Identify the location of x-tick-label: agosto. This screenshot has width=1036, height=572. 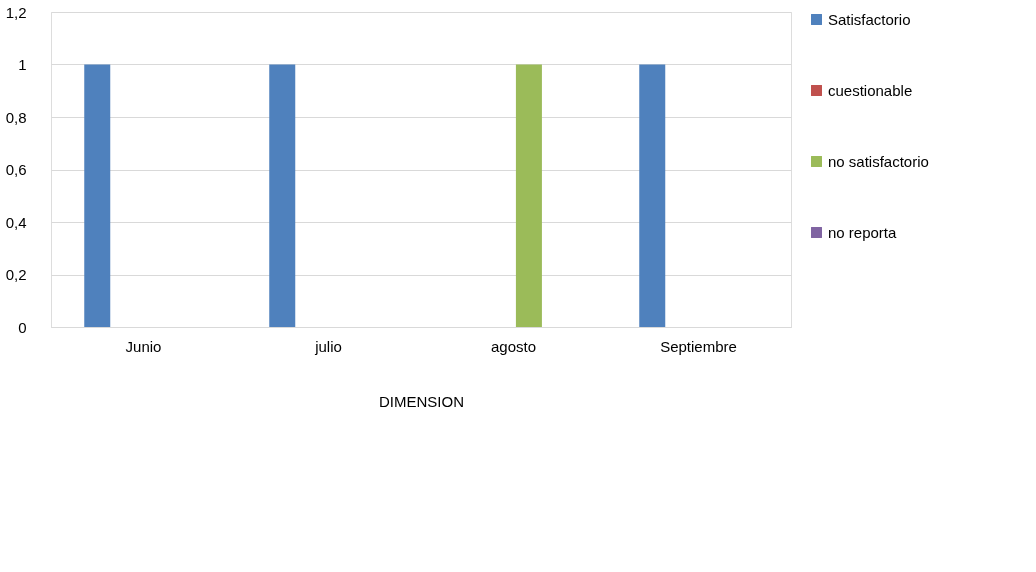
(513, 346).